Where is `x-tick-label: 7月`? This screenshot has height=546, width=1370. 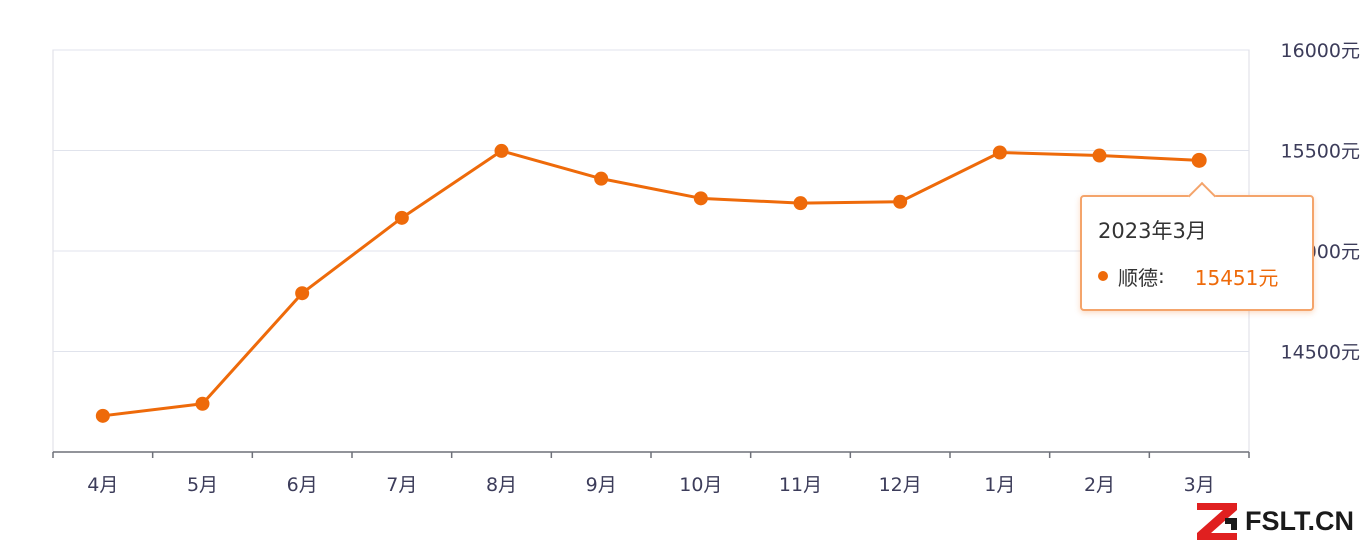
x-tick-label: 7月 is located at coordinates (401, 485).